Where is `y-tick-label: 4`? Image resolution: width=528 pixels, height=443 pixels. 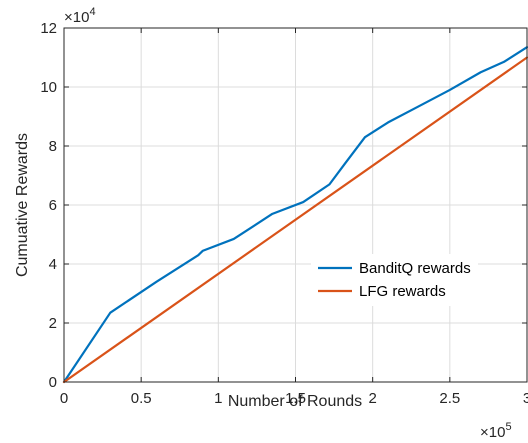 y-tick-label: 4 is located at coordinates (53, 264).